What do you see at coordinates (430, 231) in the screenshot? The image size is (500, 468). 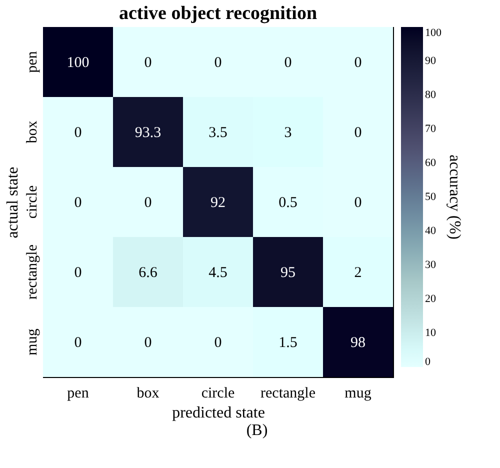 I see `color-bar-label: 40` at bounding box center [430, 231].